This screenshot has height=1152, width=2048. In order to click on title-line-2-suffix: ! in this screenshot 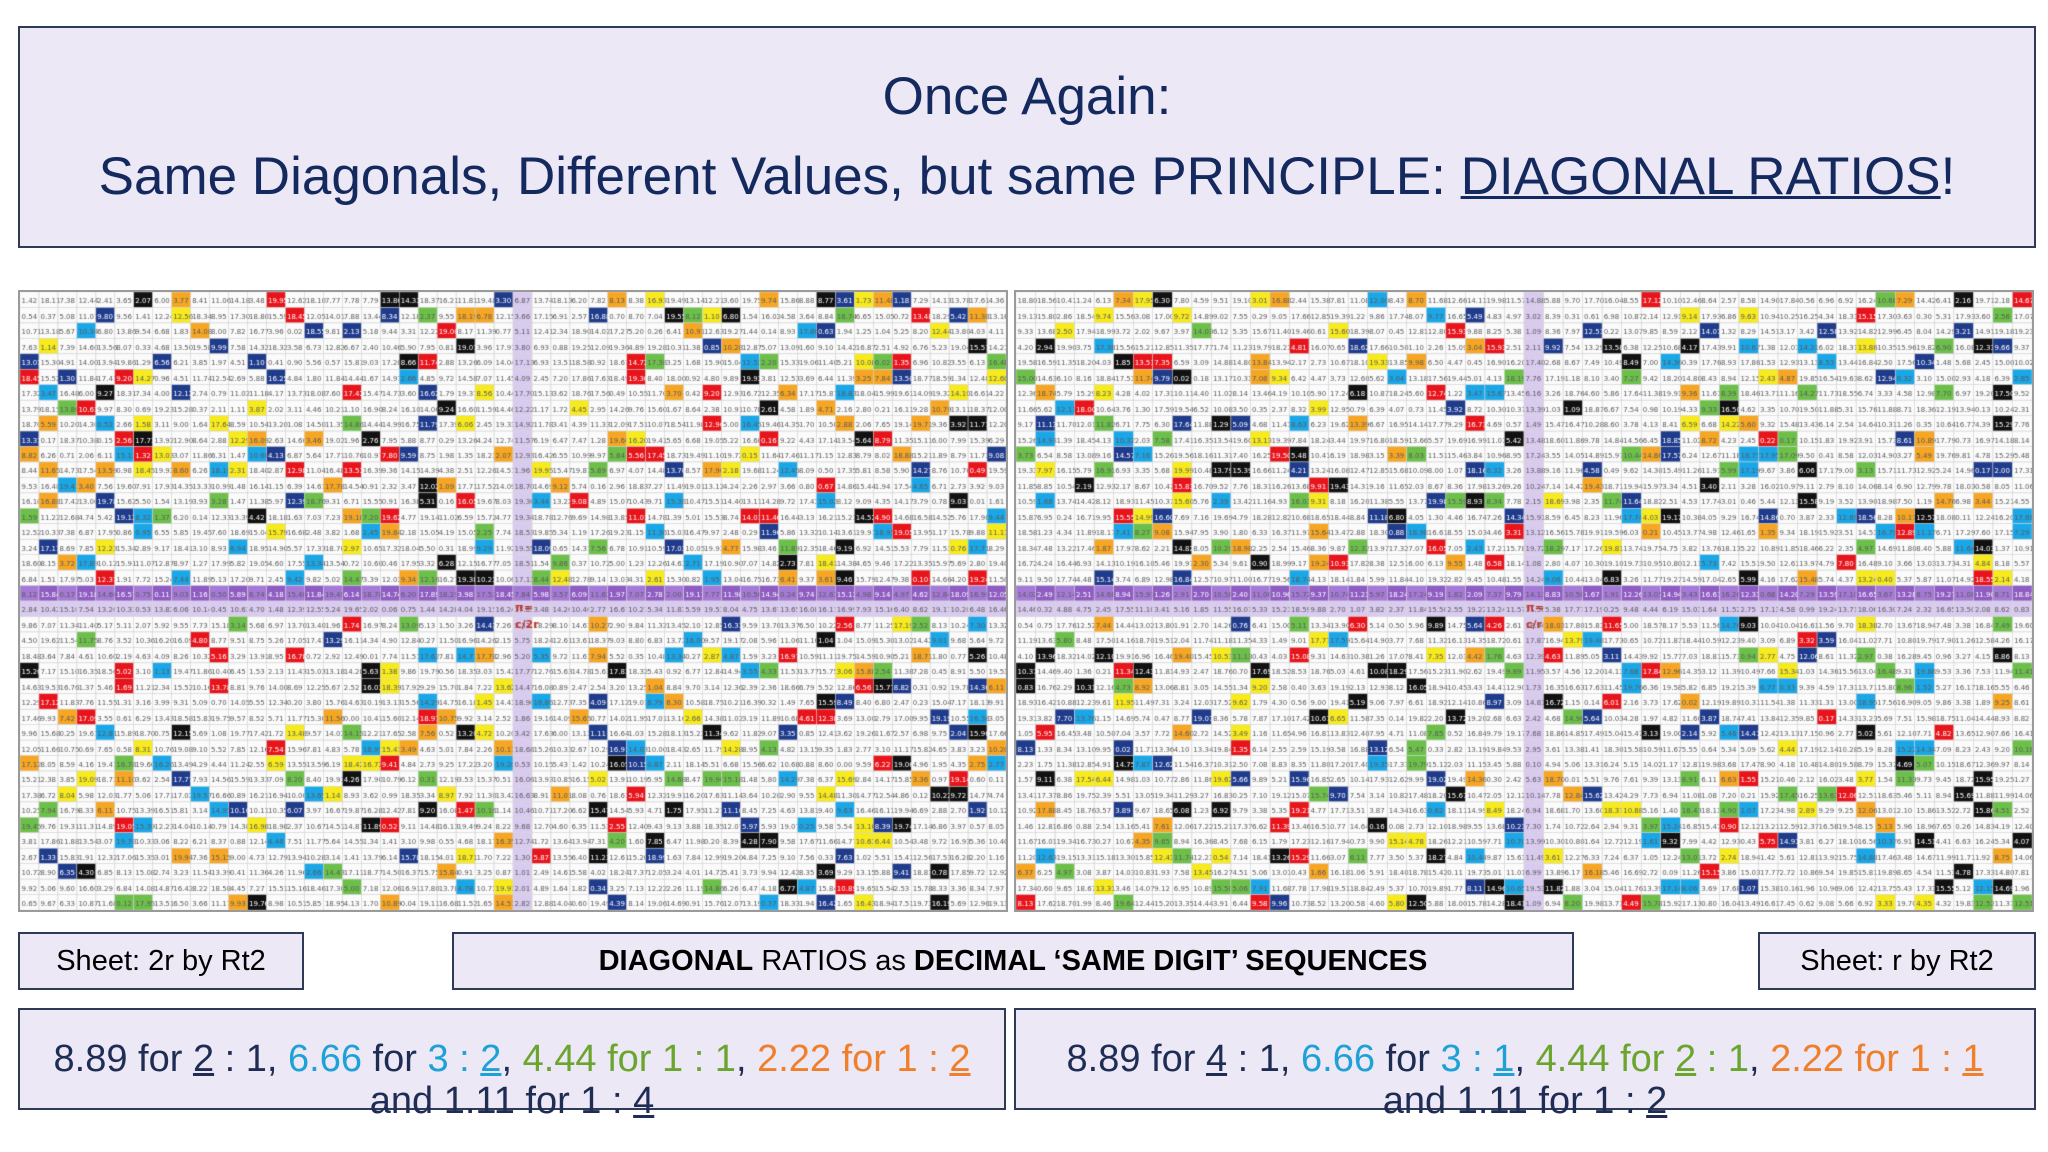, I will do `click(1948, 176)`.